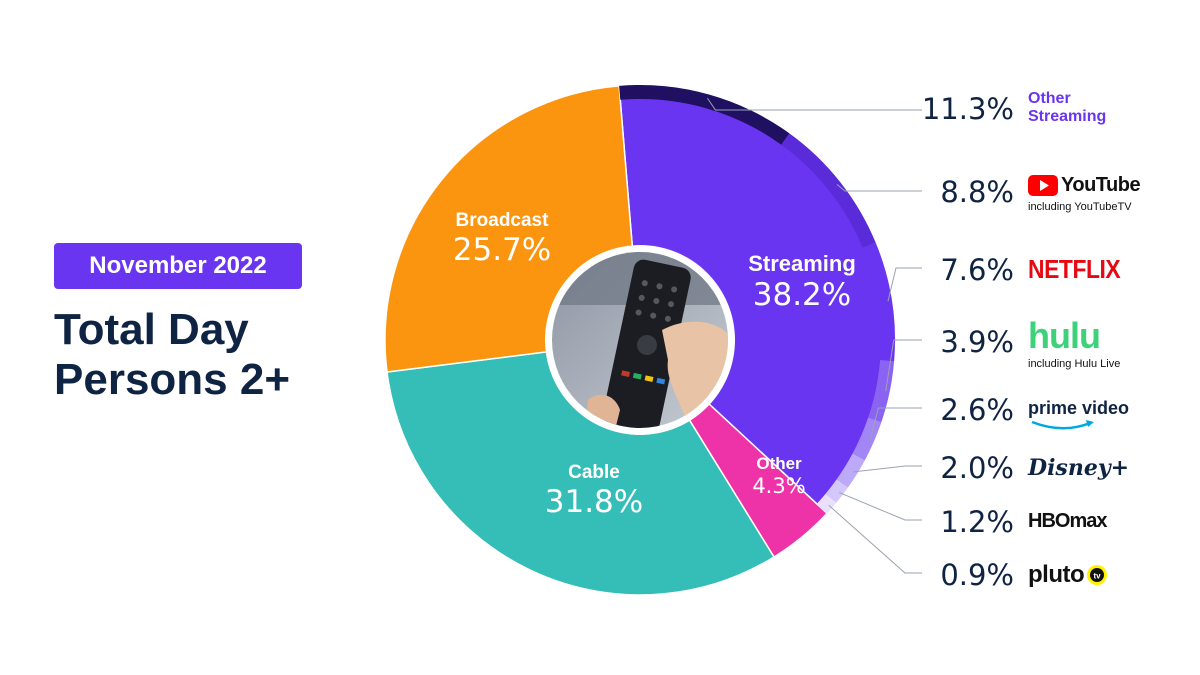 This screenshot has width=1200, height=675. What do you see at coordinates (640, 340) in the screenshot?
I see `tv-remote-photo` at bounding box center [640, 340].